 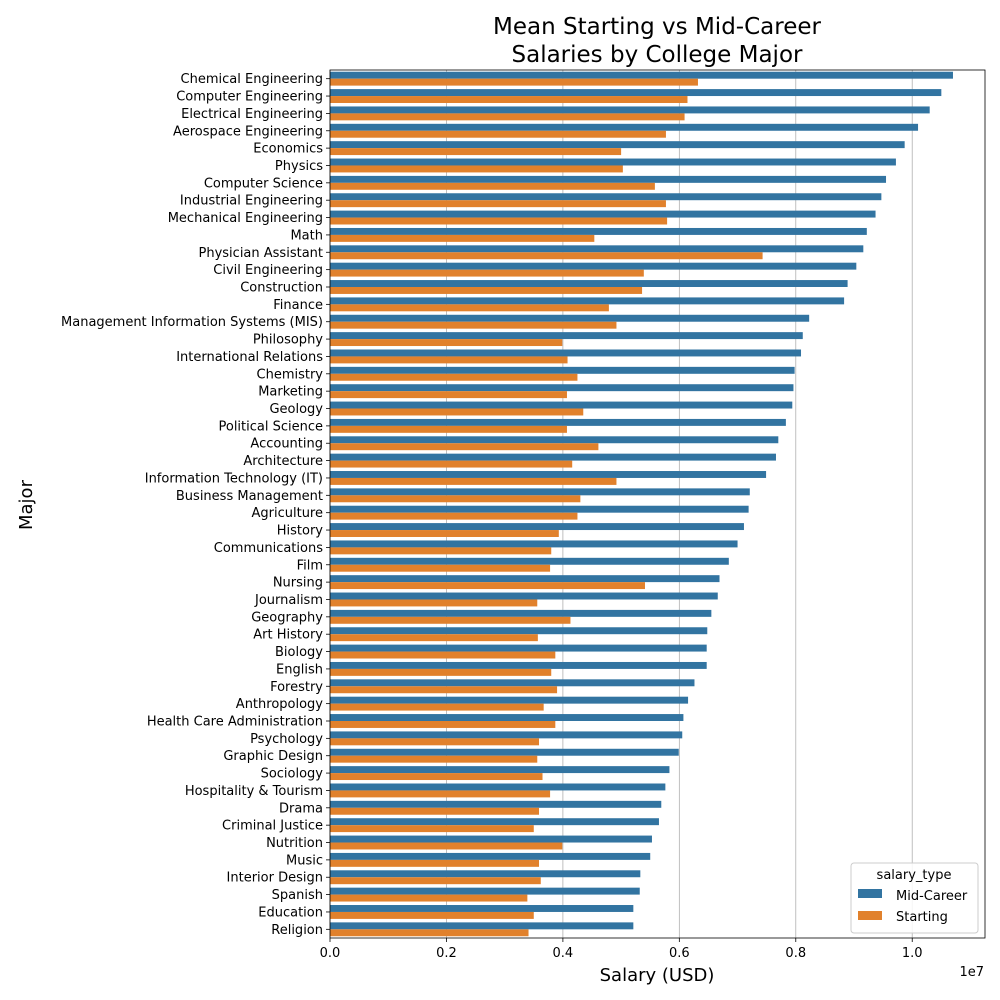 What do you see at coordinates (304, 860) in the screenshot?
I see `y-tick-label-music: Music` at bounding box center [304, 860].